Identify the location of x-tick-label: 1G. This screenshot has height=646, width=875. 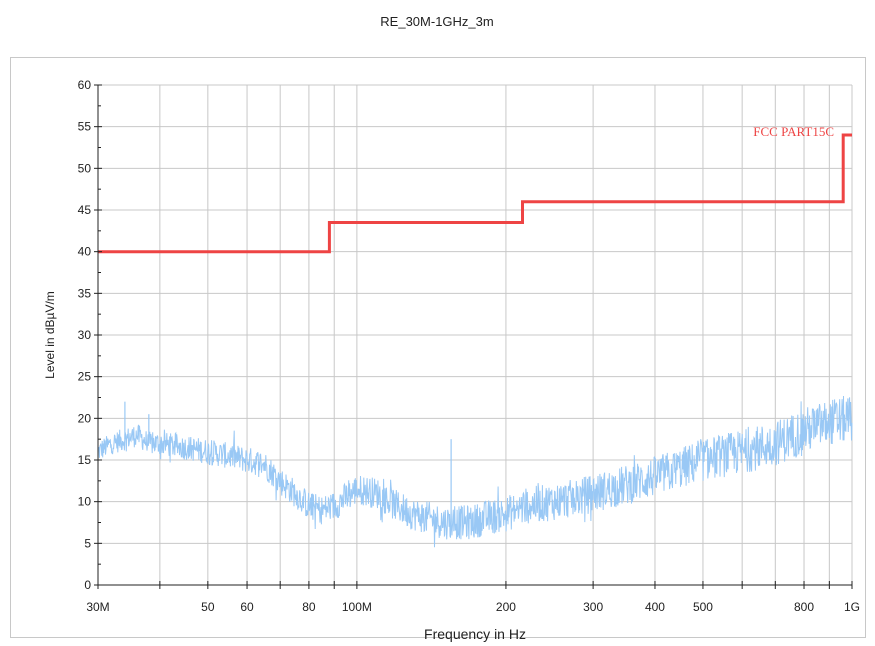
(852, 607).